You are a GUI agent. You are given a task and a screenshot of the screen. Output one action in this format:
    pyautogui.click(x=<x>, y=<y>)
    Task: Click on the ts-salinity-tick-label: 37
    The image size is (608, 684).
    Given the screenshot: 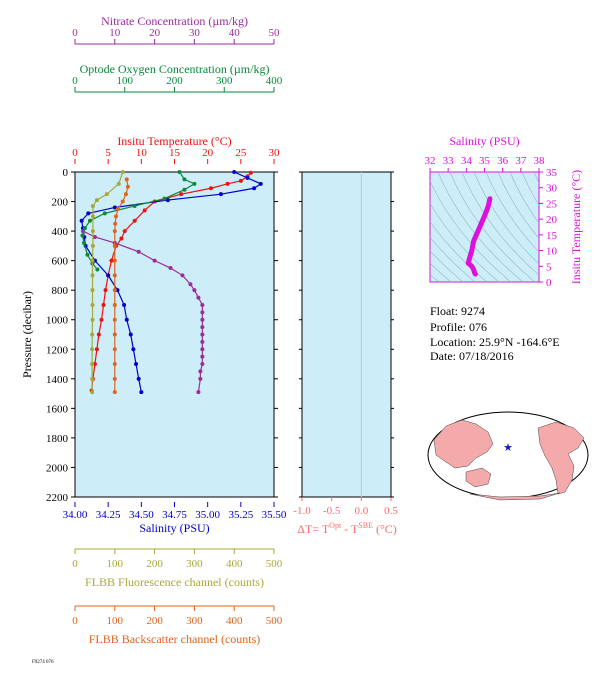 What is the action you would take?
    pyautogui.click(x=521, y=161)
    